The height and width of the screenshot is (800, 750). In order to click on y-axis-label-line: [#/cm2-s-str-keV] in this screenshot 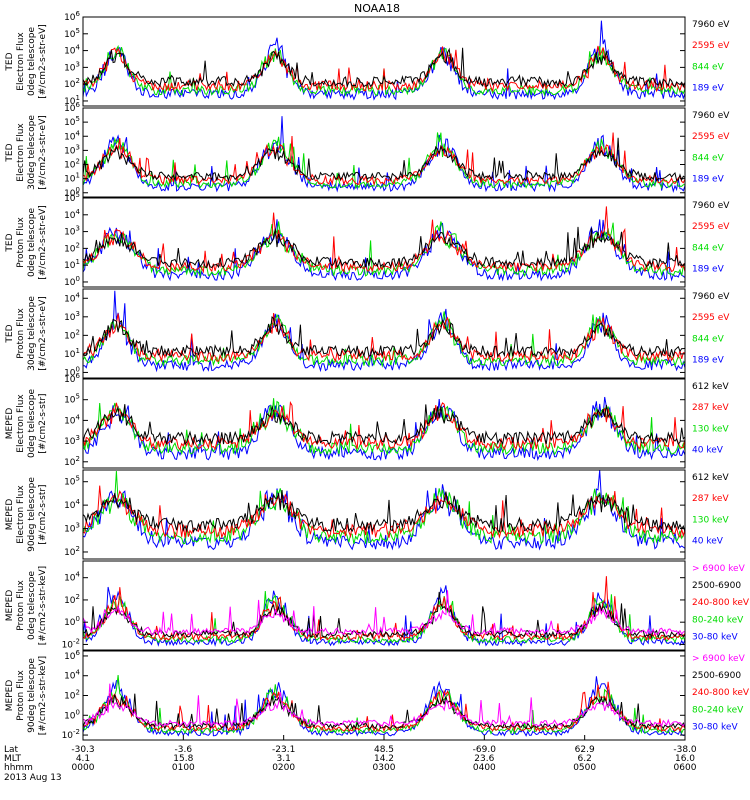, I will do `click(43, 695)`.